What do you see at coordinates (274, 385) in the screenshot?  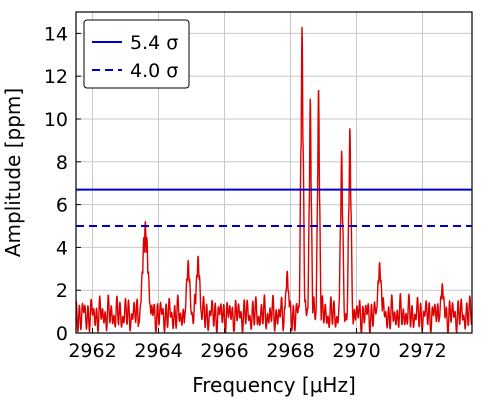 I see `x-axis-label: Frequency [μHz]` at bounding box center [274, 385].